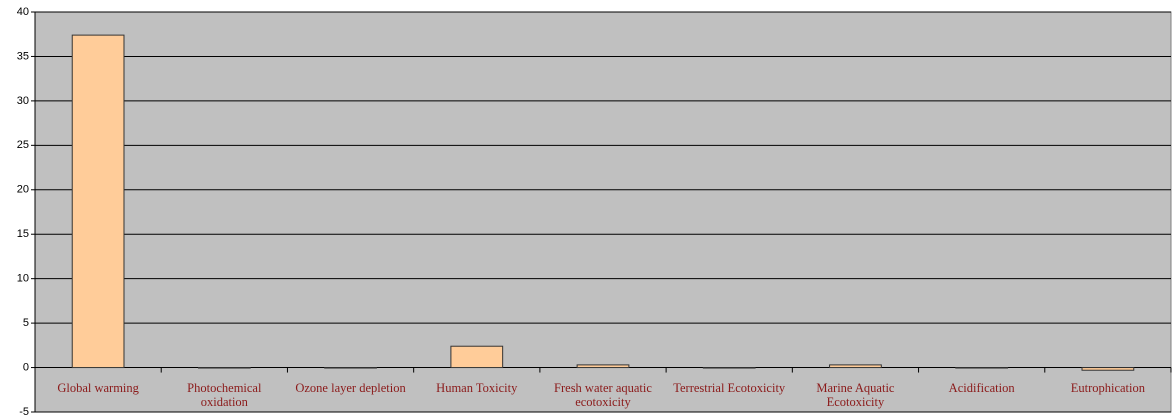 This screenshot has width=1172, height=419. I want to click on x-tick-label: Terrestrial Ecotoxicity, so click(729, 387).